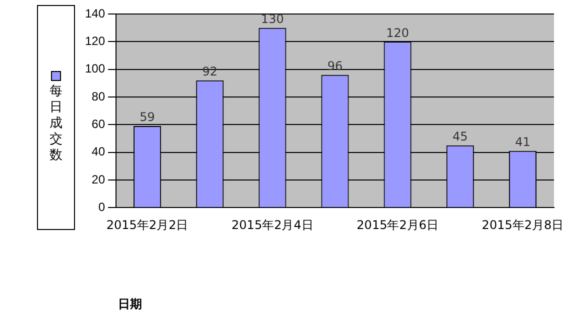  I want to click on y-tick-label: 80, so click(99, 96).